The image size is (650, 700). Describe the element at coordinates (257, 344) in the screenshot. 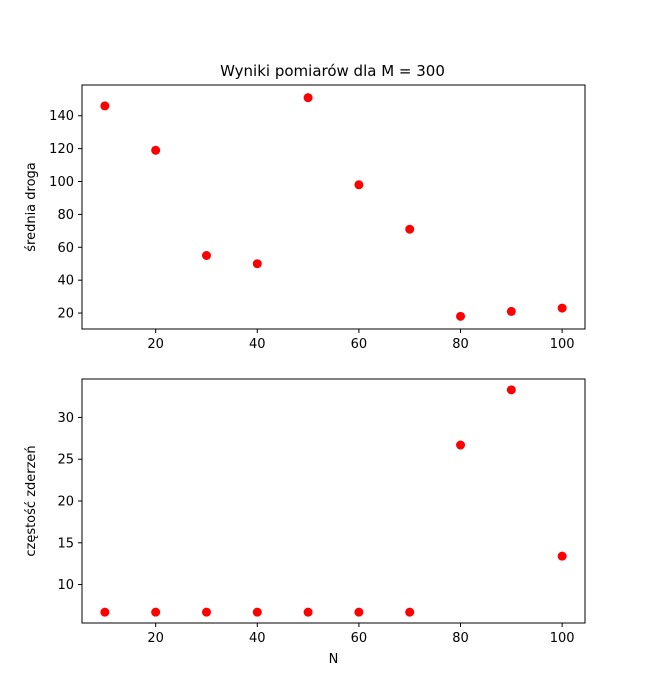

I see `x-tick-label-path-length: 40` at that location.